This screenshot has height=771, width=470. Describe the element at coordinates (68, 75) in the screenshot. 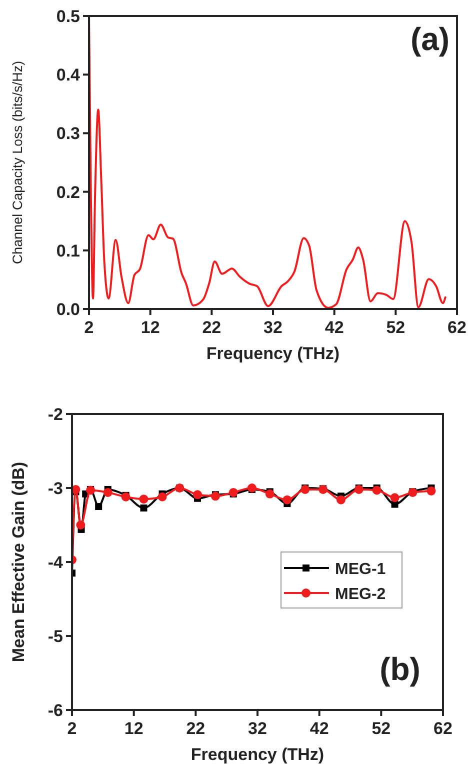

I see `y-tick-label: 0.4` at that location.